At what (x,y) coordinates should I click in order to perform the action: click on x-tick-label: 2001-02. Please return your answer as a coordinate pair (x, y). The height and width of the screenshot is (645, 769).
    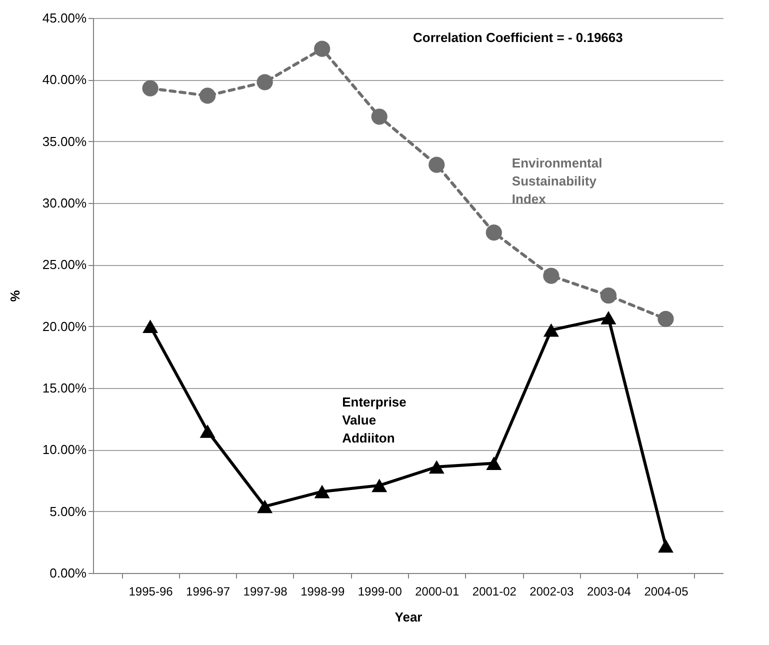
    Looking at the image, I should click on (494, 591).